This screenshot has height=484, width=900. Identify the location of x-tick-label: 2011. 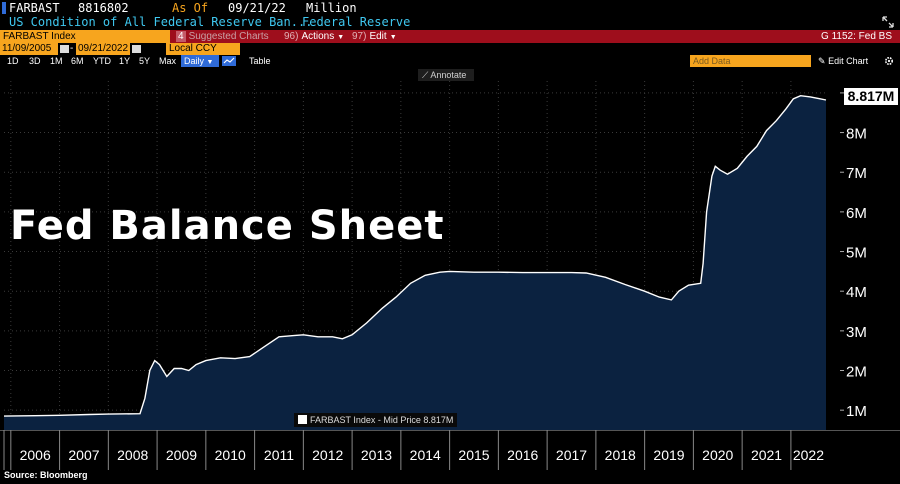
(279, 455).